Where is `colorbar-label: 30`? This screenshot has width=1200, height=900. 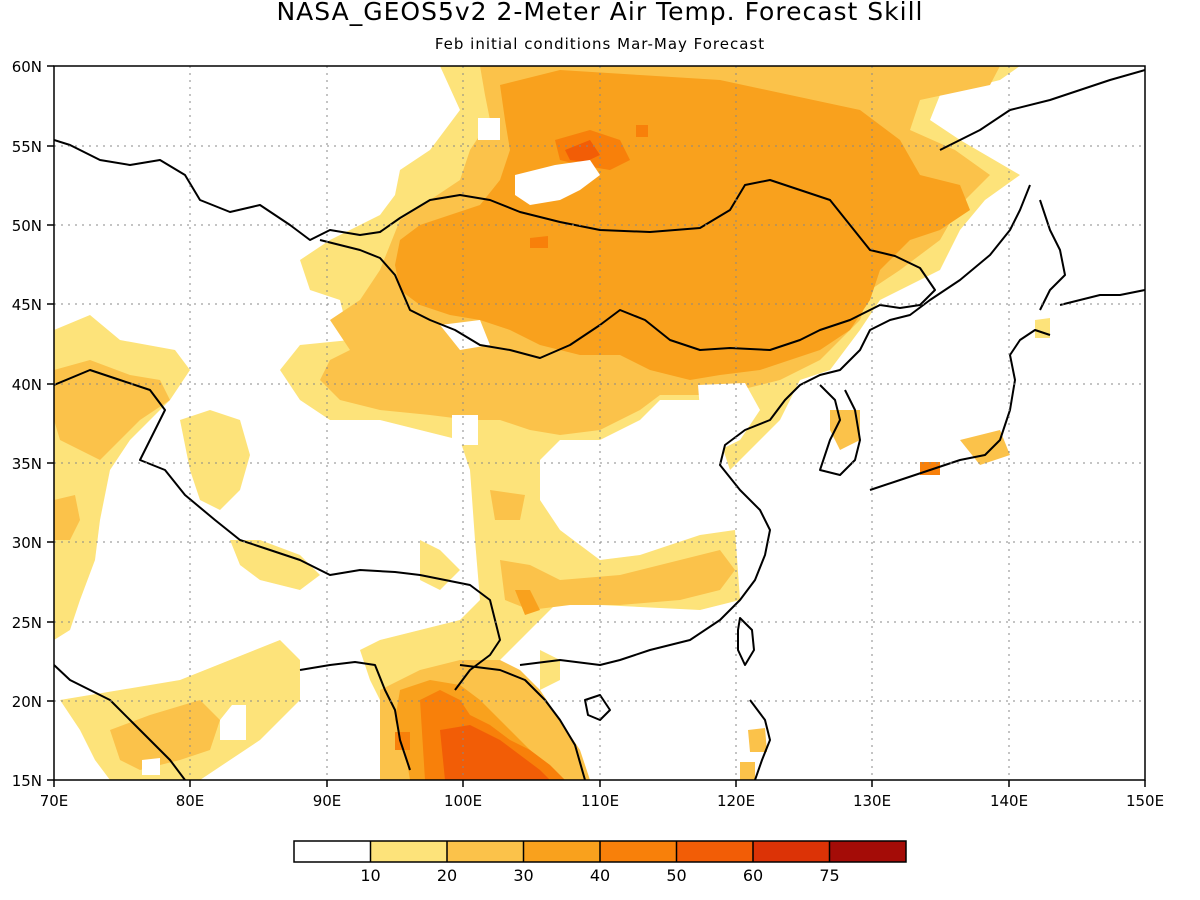 colorbar-label: 30 is located at coordinates (523, 875).